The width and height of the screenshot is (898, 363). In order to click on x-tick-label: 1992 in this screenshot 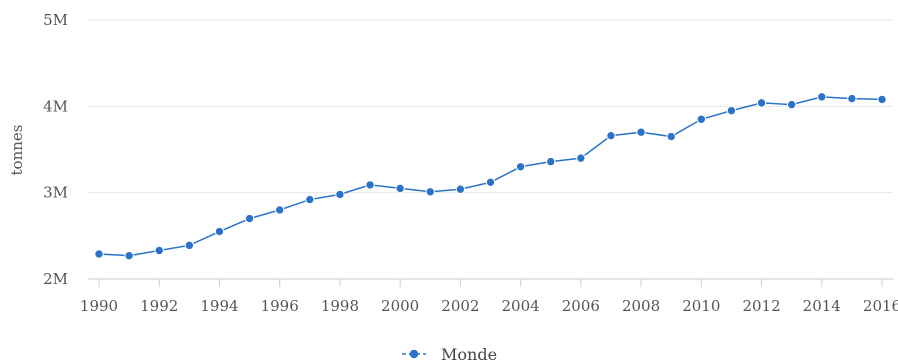, I will do `click(159, 306)`.